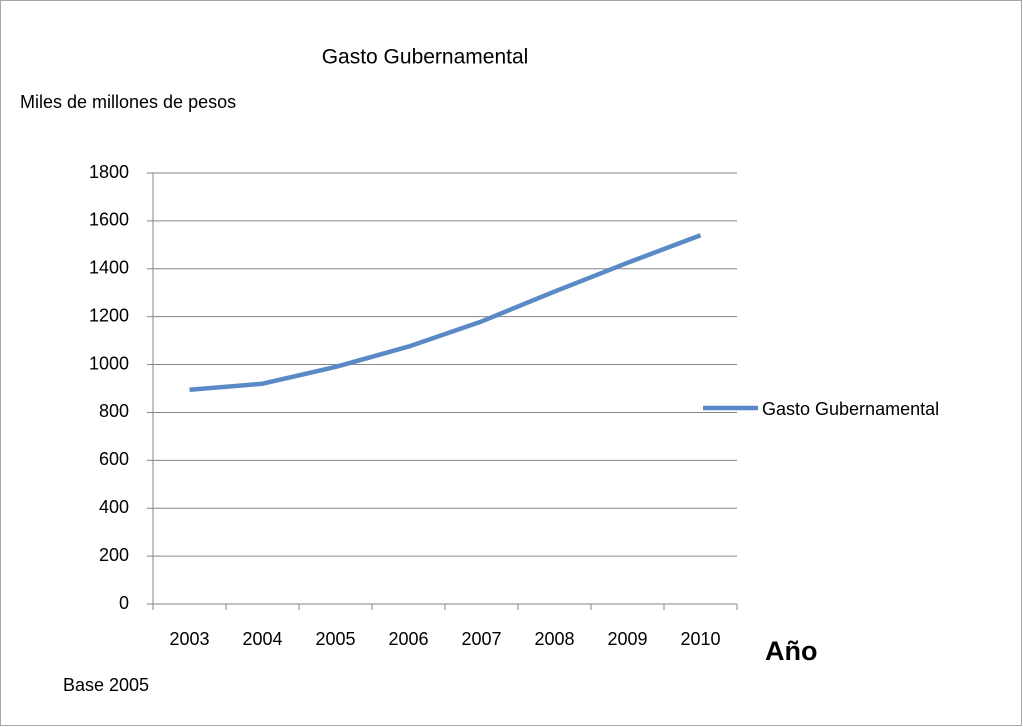 The image size is (1023, 727). Describe the element at coordinates (408, 639) in the screenshot. I see `x-tick-label: 2006` at that location.